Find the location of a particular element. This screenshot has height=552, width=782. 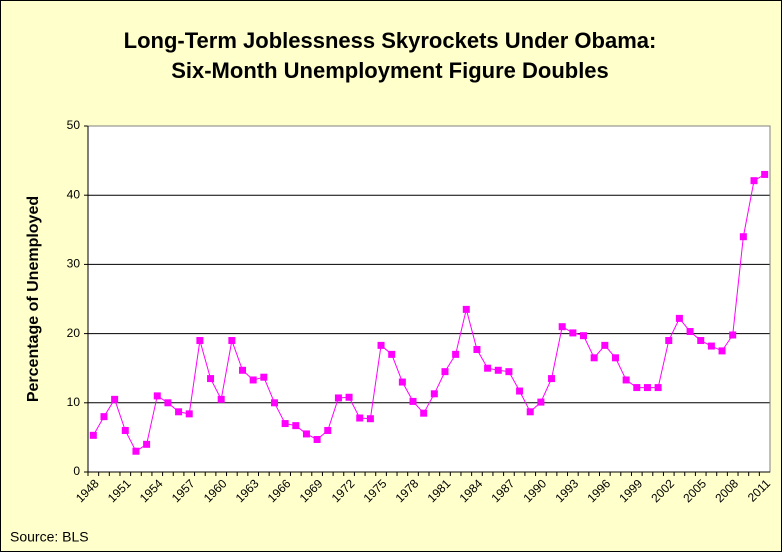

chart-subtitle: Six-Month Unemployment Figure Doubles is located at coordinates (390, 70).